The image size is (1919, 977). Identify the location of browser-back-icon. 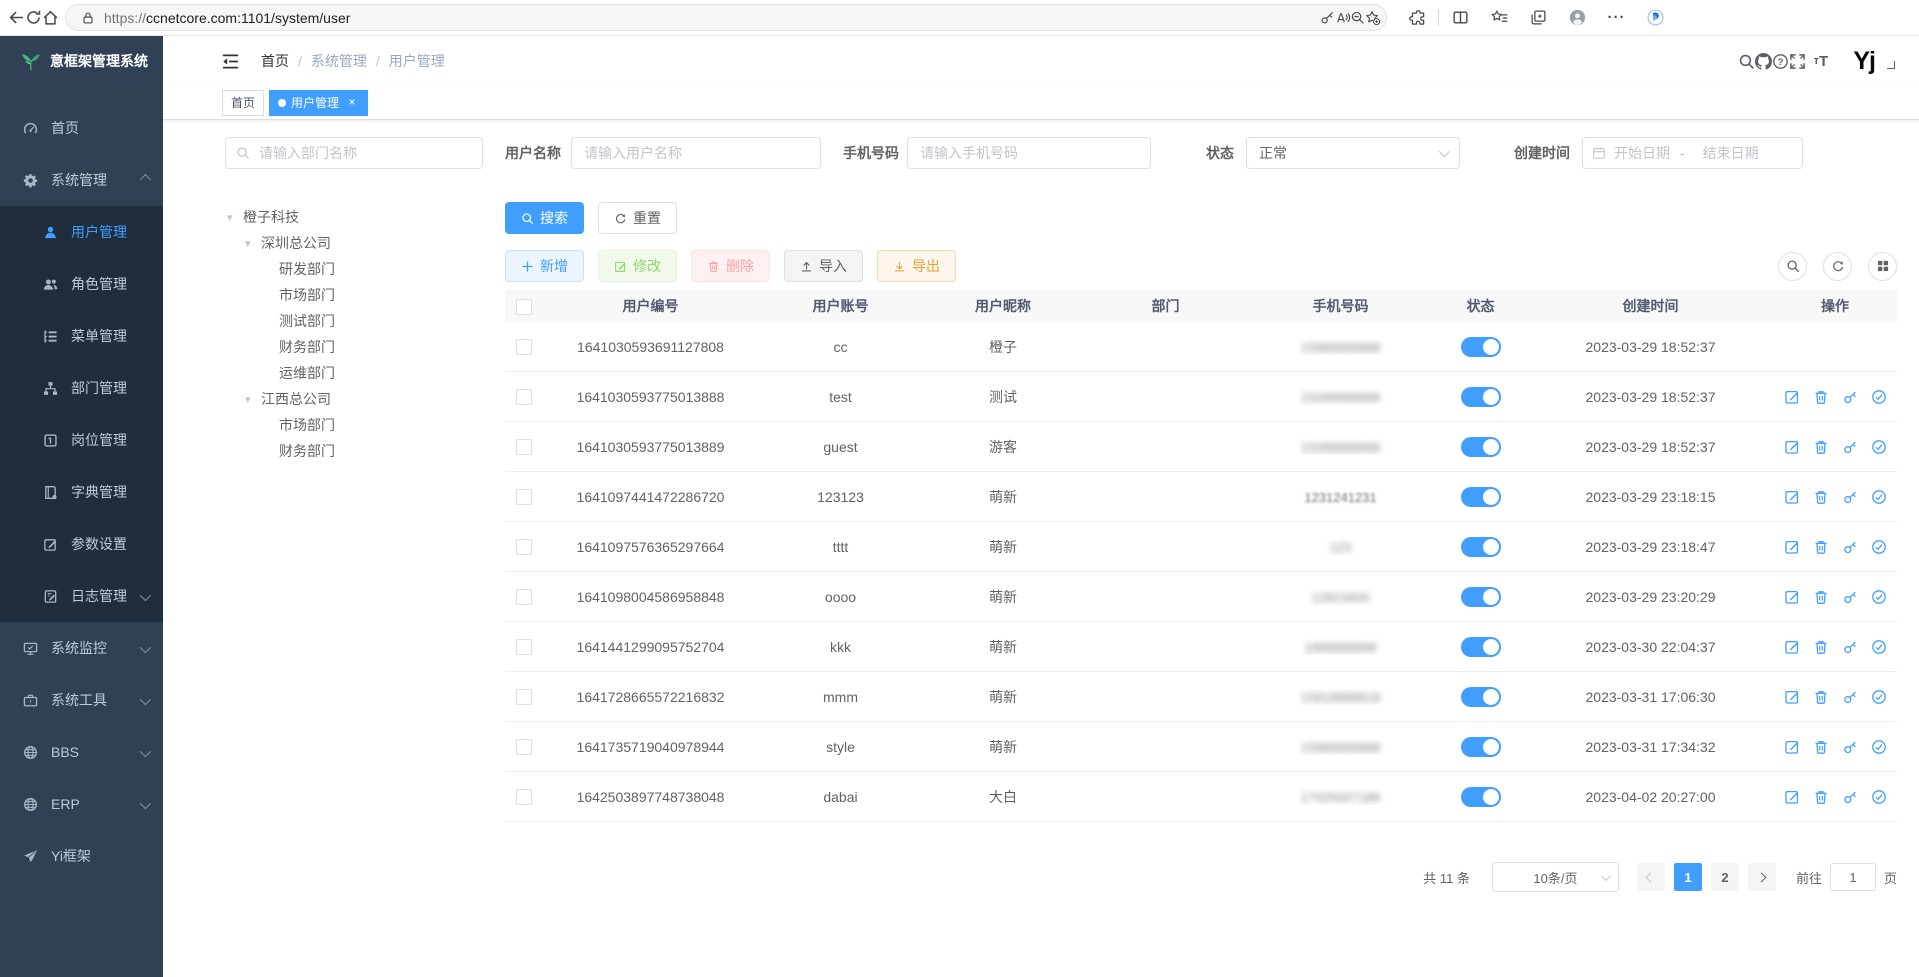
(16, 17).